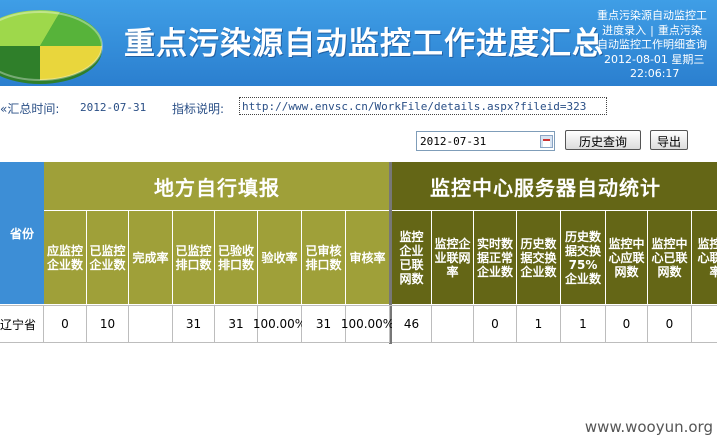 The width and height of the screenshot is (717, 438). What do you see at coordinates (670, 257) in the screenshot?
I see `center-col-header-7: 监控中心已联网数` at bounding box center [670, 257].